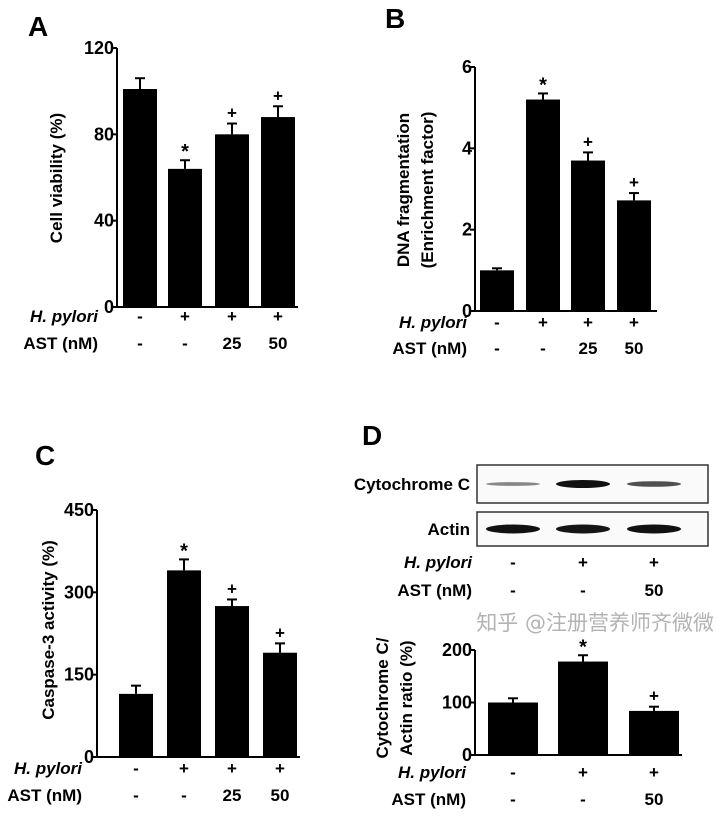  I want to click on y-tick-label: 100, so click(457, 703).